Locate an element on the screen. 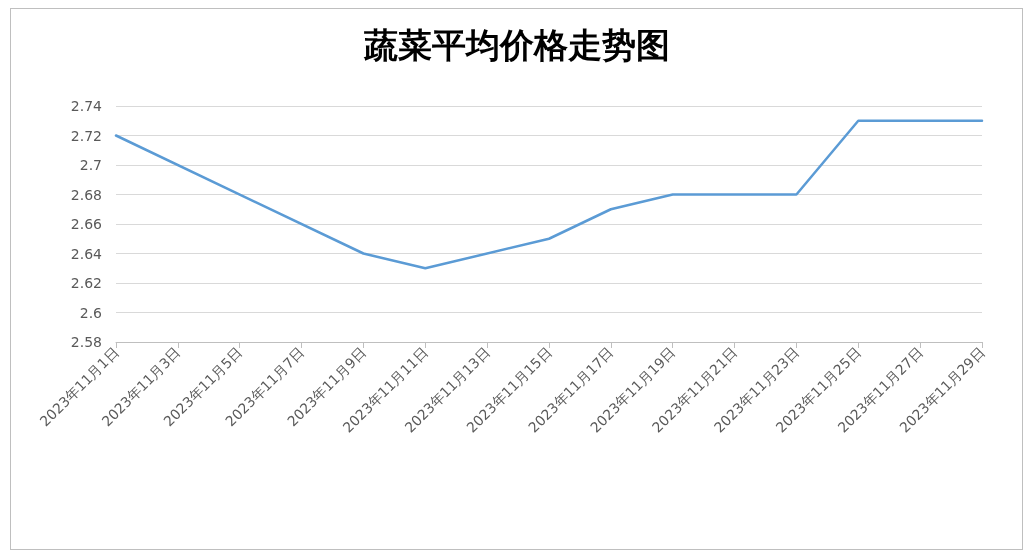 This screenshot has height=560, width=1035. chart-title: 蔬菜平均价格走势图 is located at coordinates (516, 45).